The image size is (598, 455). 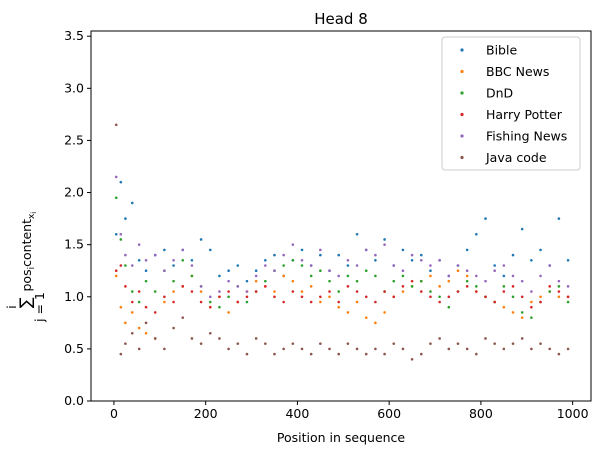 What do you see at coordinates (342, 289) in the screenshot?
I see `series-harry-potter` at bounding box center [342, 289].